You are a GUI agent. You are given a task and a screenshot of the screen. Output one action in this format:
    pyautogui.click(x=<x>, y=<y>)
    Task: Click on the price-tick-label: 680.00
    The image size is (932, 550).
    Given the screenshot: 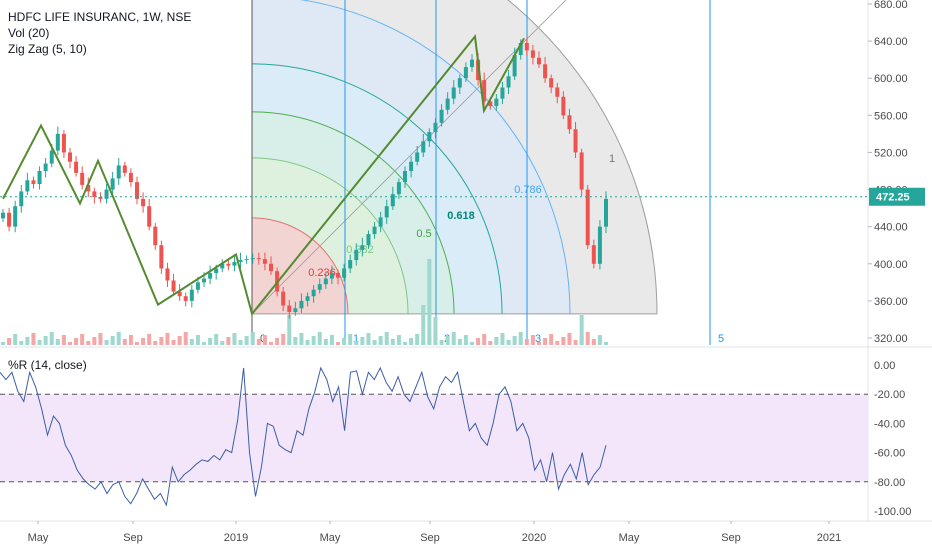 What is the action you would take?
    pyautogui.click(x=891, y=5)
    